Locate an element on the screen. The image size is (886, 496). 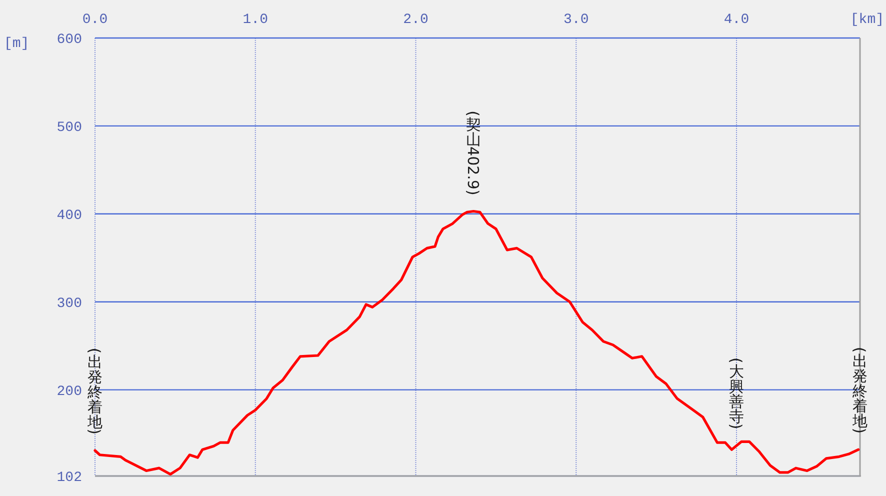
y-tick-label: 600 is located at coordinates (69, 40).